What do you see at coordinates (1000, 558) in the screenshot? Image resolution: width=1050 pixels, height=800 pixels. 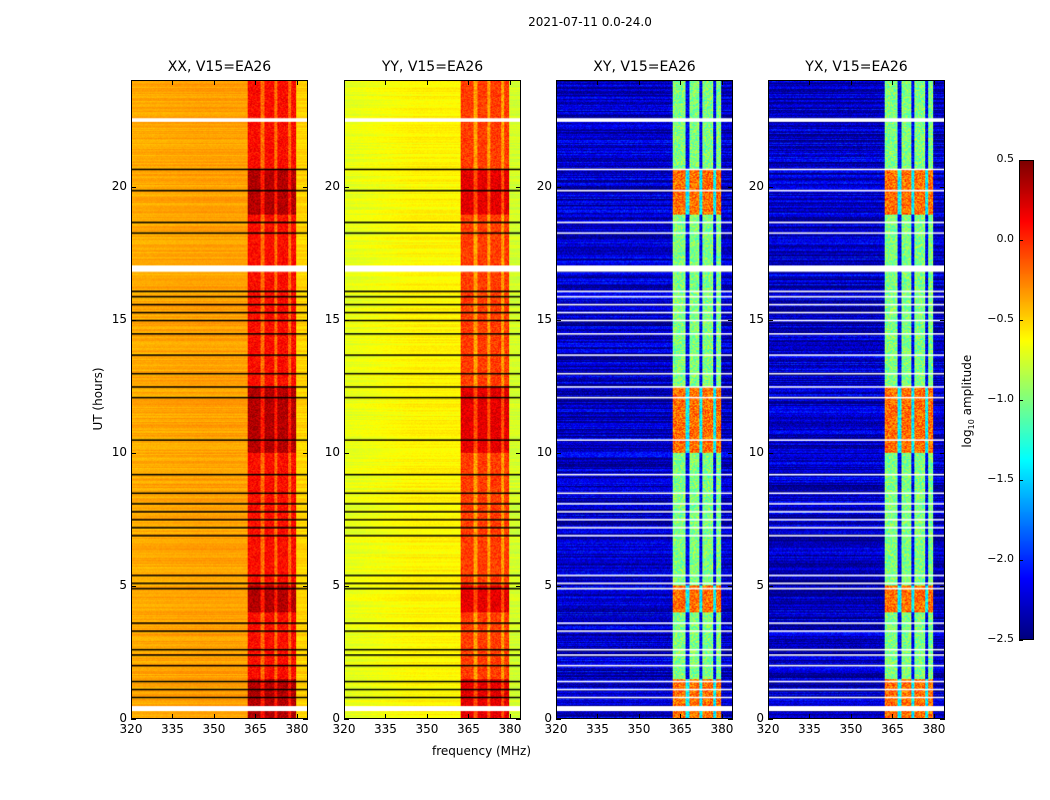 I see `colorbar-tick-label: −2.0` at bounding box center [1000, 558].